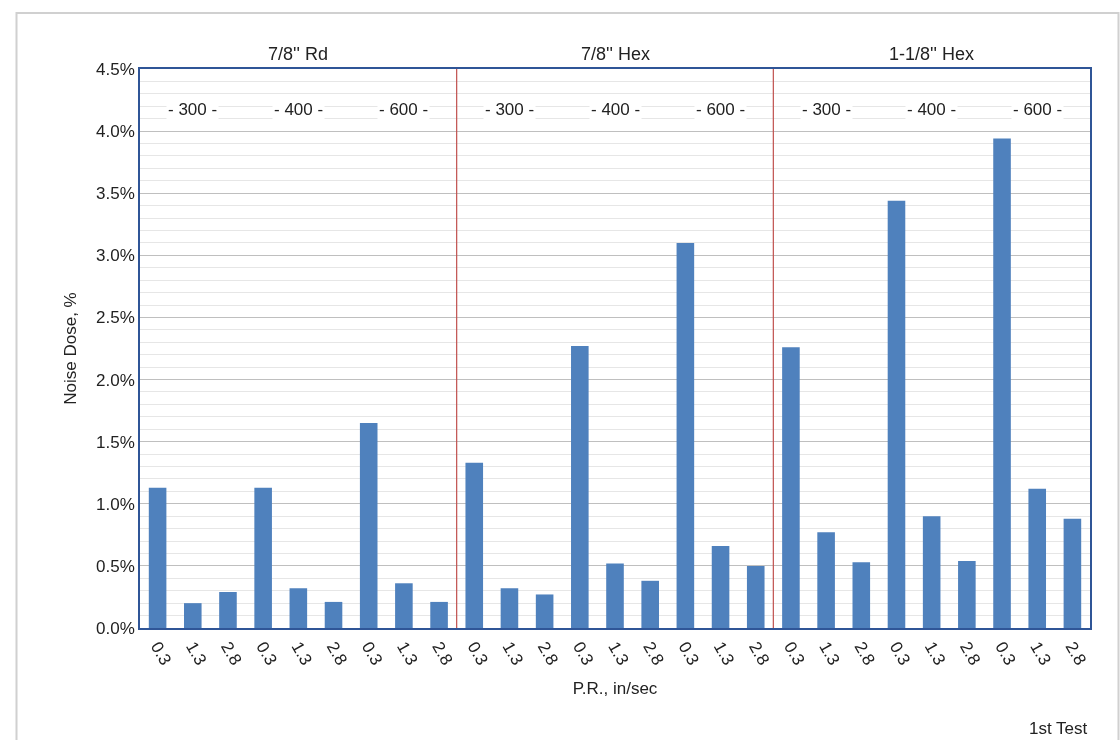 The width and height of the screenshot is (1120, 740). What do you see at coordinates (115, 256) in the screenshot?
I see `y-tick-label: 3.0%` at bounding box center [115, 256].